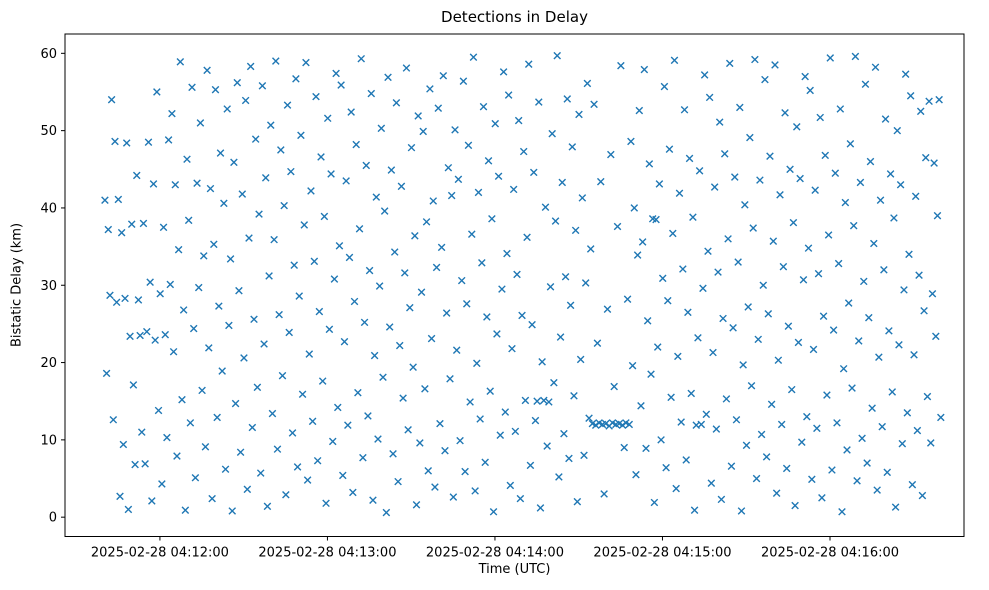 The width and height of the screenshot is (989, 590). Describe the element at coordinates (327, 553) in the screenshot. I see `x-tick-label: 2025-02-28 04:13:00` at that location.